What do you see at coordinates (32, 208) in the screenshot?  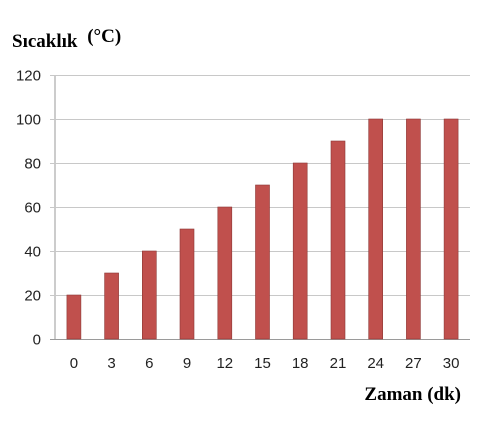 I see `y-tick-label-60: 60` at bounding box center [32, 208].